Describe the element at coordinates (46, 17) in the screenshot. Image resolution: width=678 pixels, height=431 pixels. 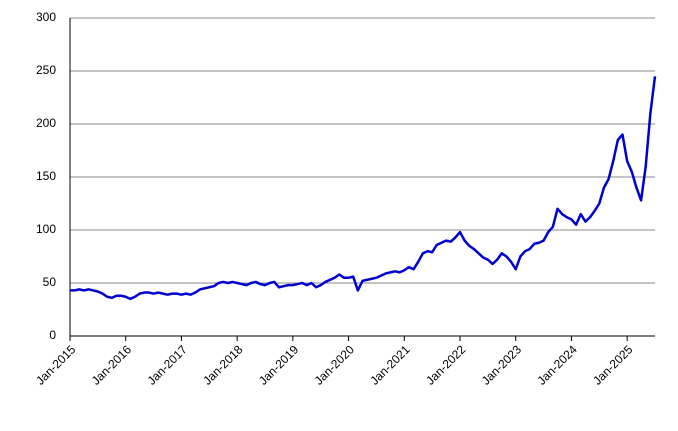
I see `y-tick-label: 300` at that location.